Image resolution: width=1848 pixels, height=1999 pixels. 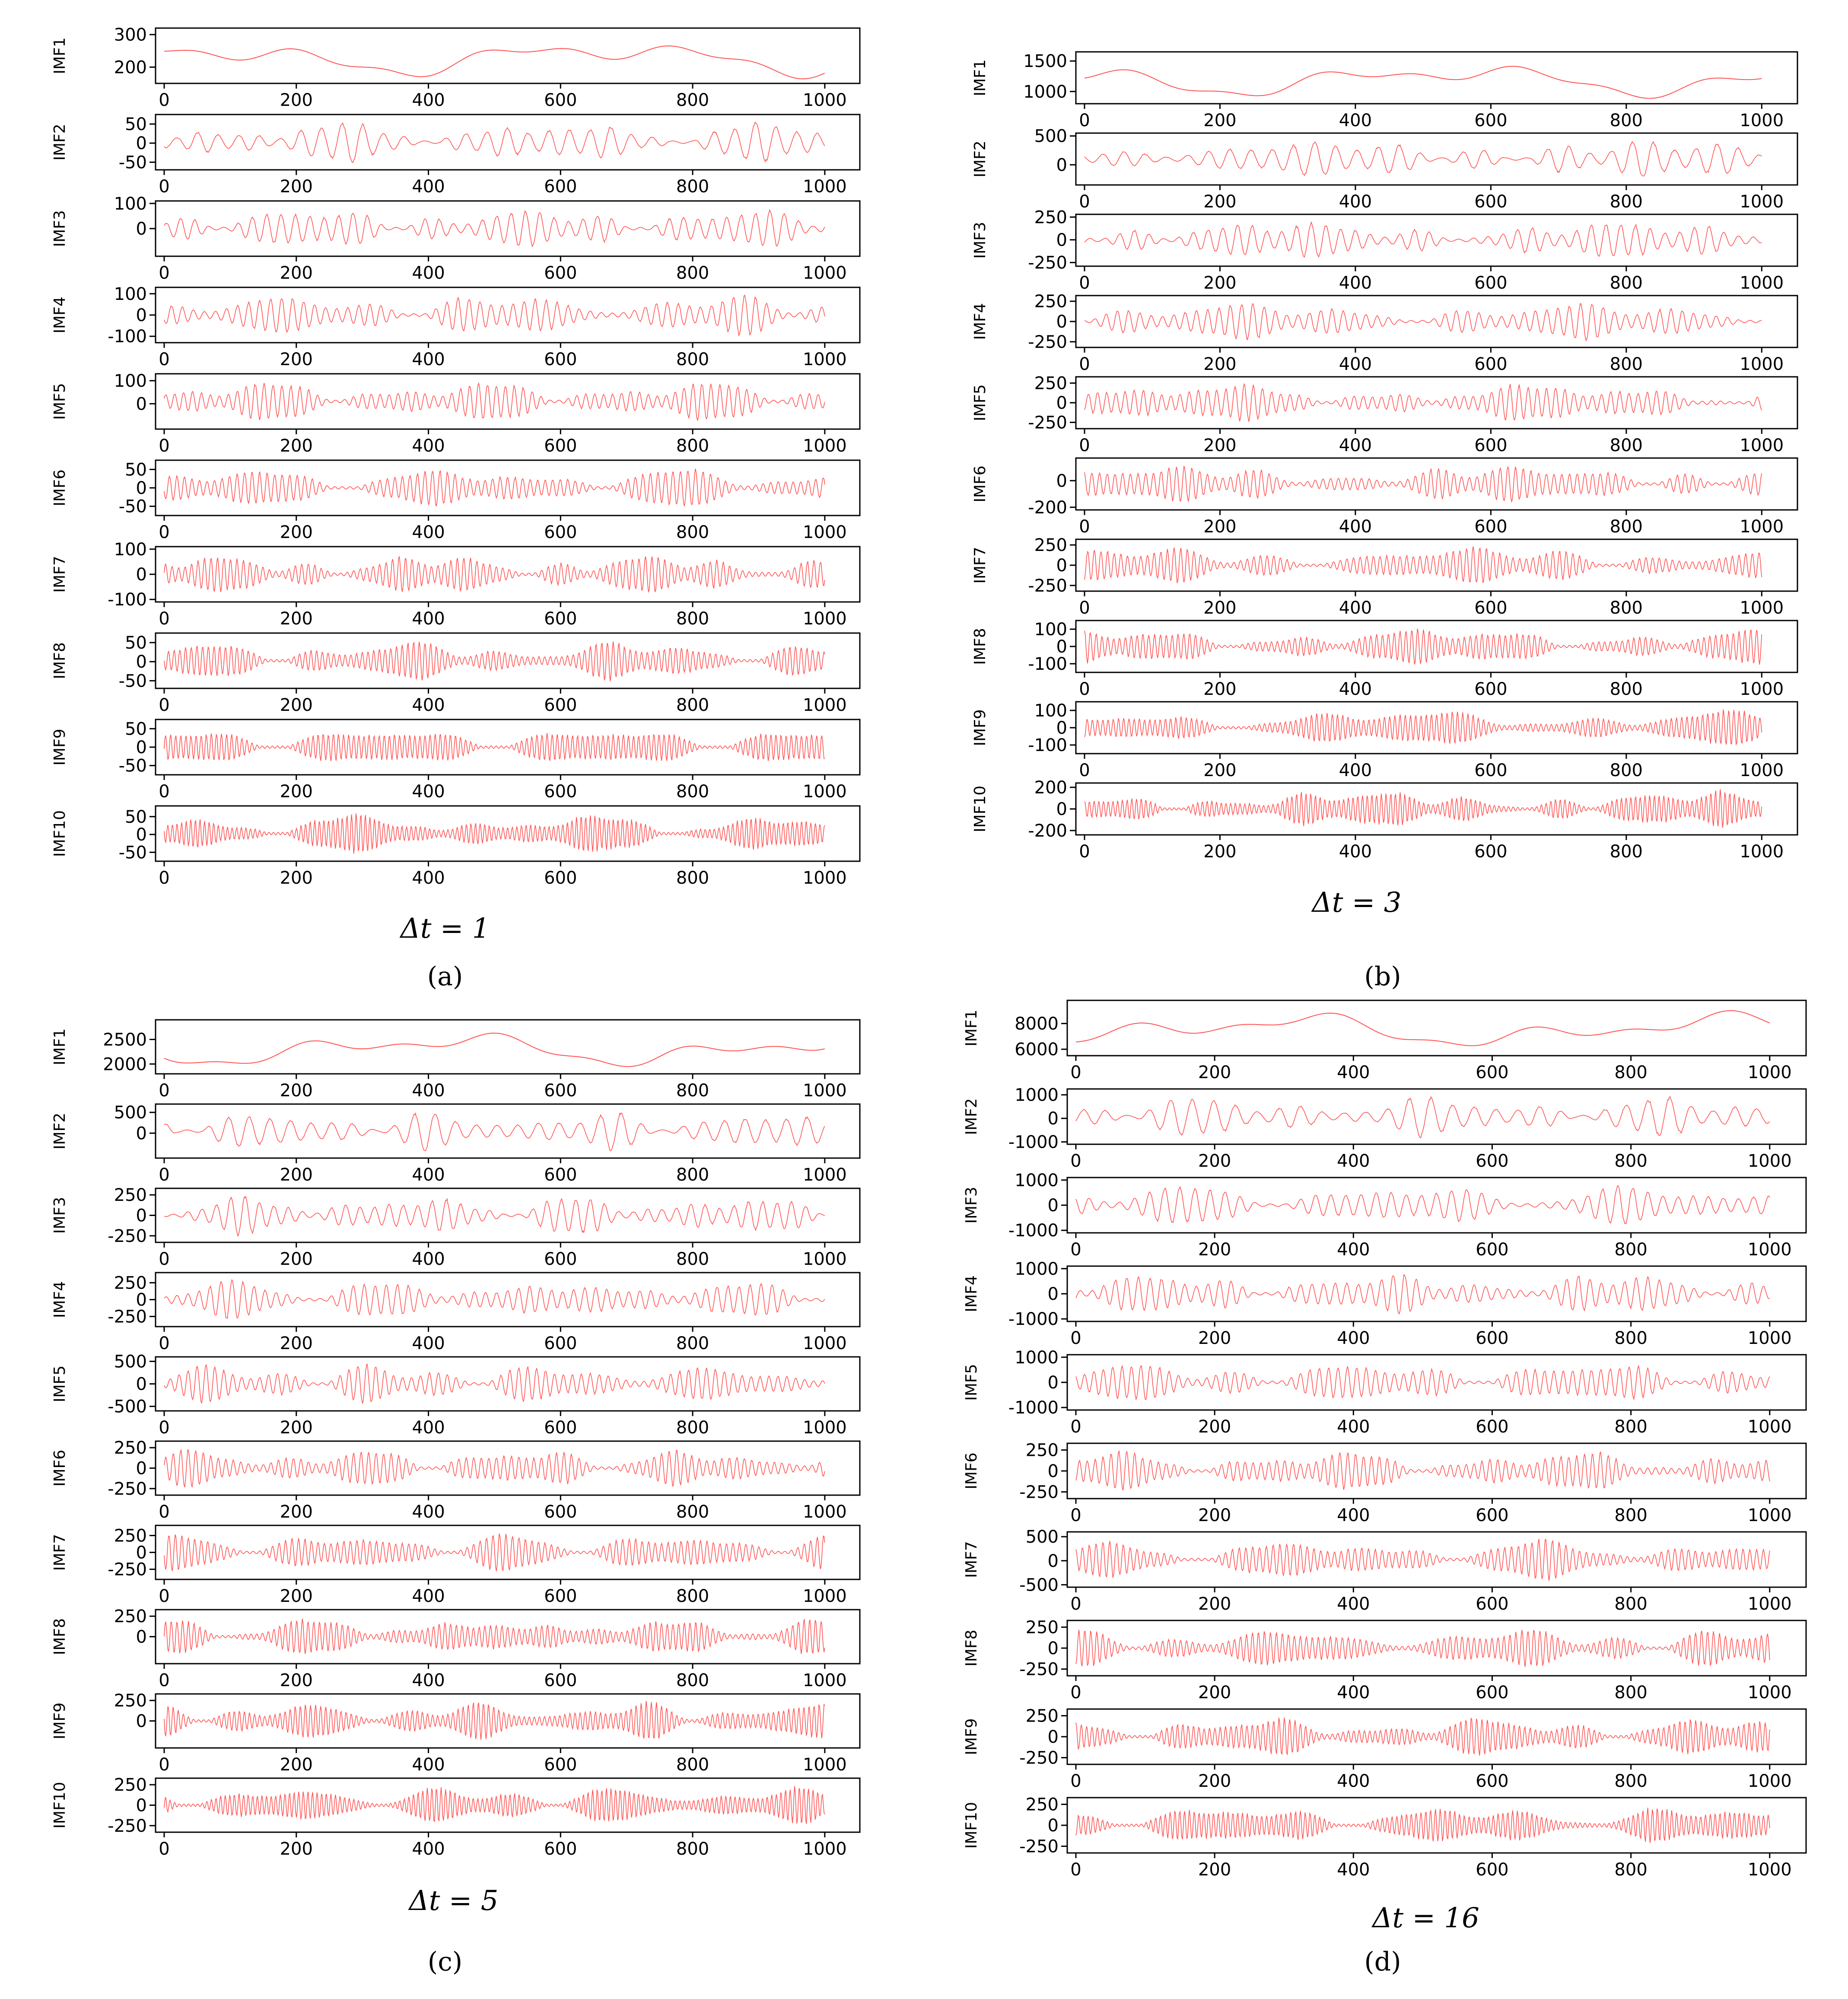 What do you see at coordinates (130, 35) in the screenshot?
I see `y-tick-label: 300` at bounding box center [130, 35].